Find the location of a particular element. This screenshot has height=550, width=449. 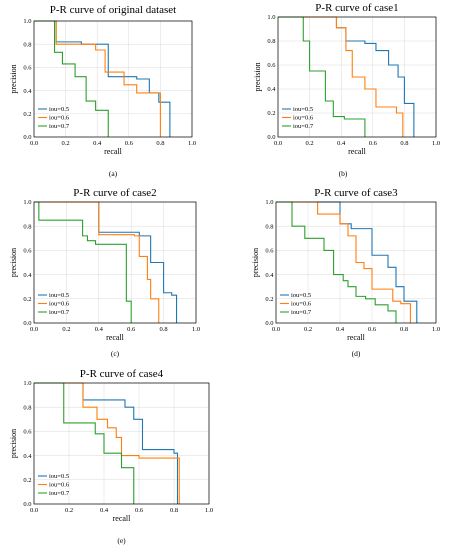

chart-title: P-R curve of case3 is located at coordinates (356, 193).